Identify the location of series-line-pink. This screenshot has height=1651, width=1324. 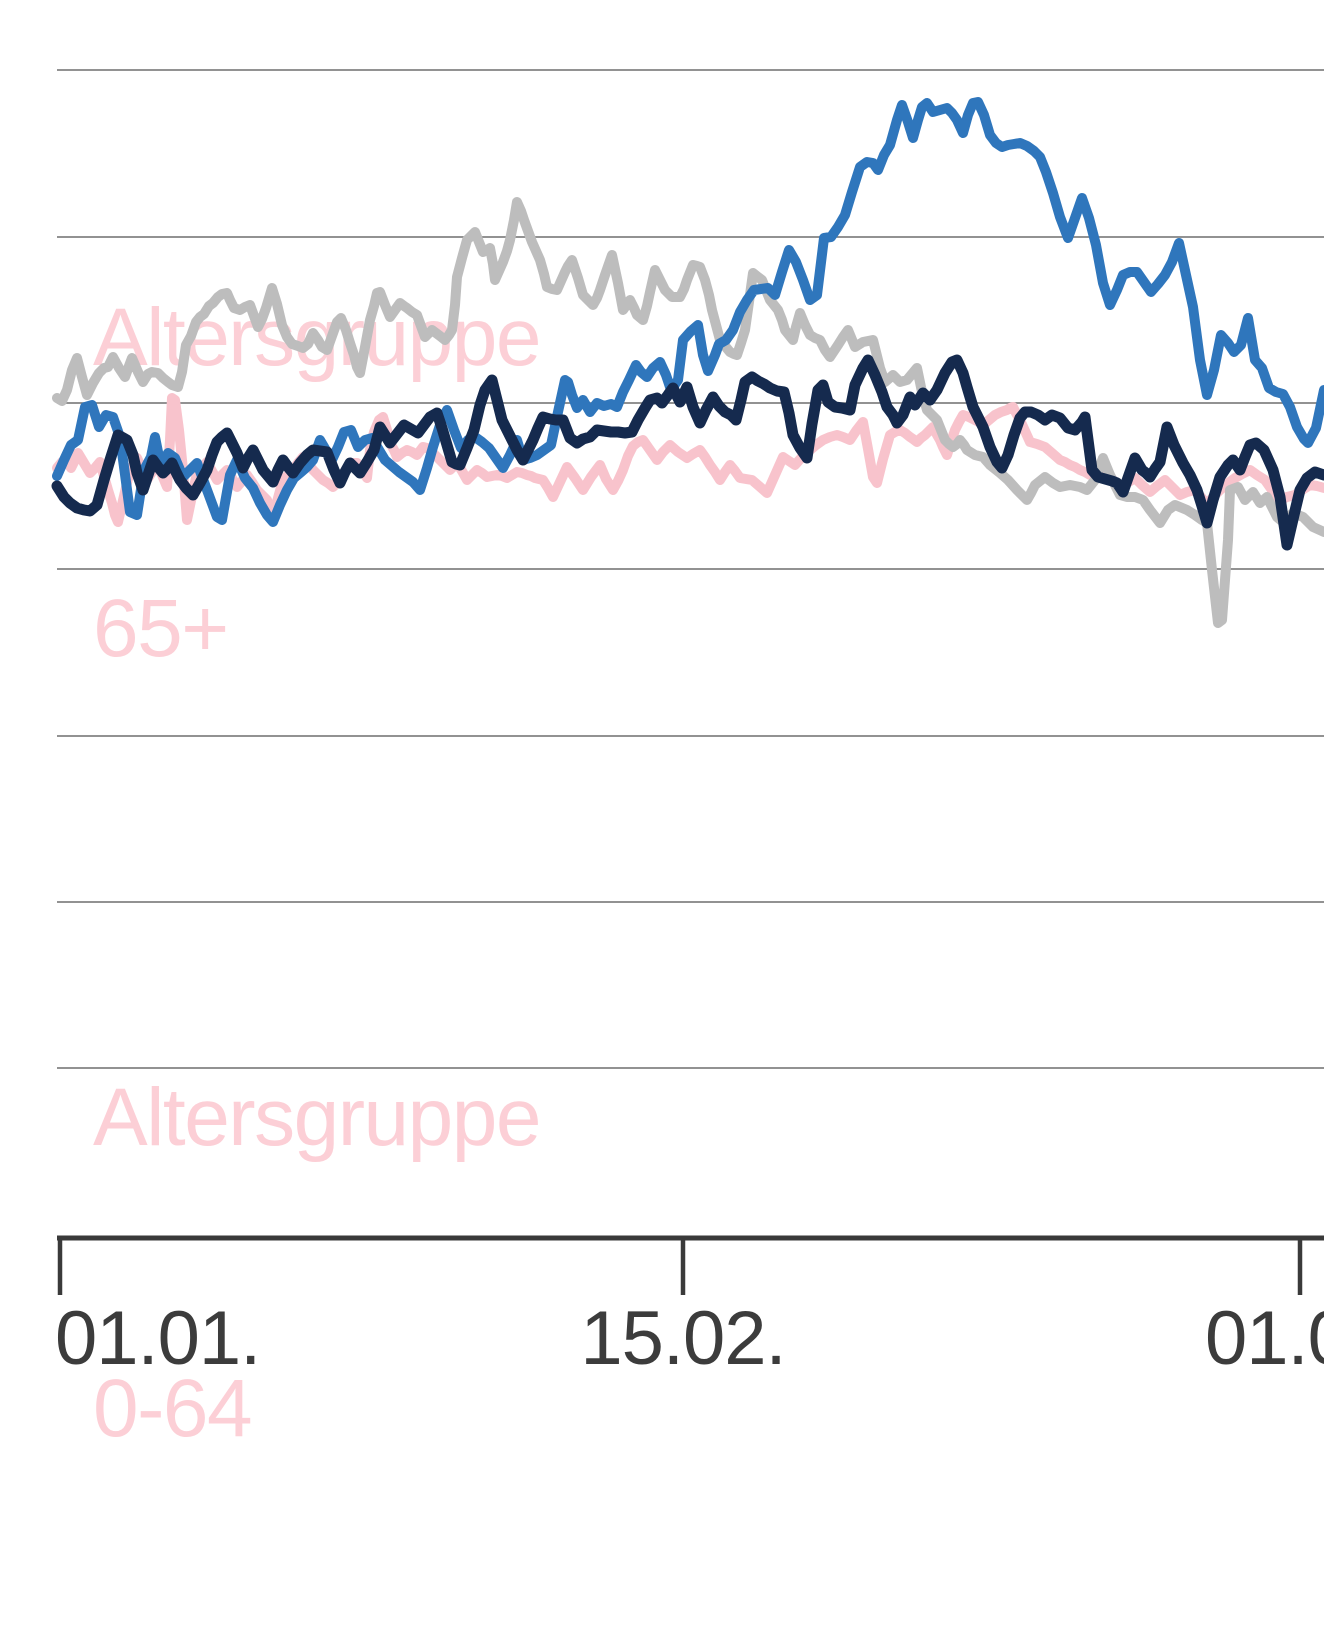
(688, 460).